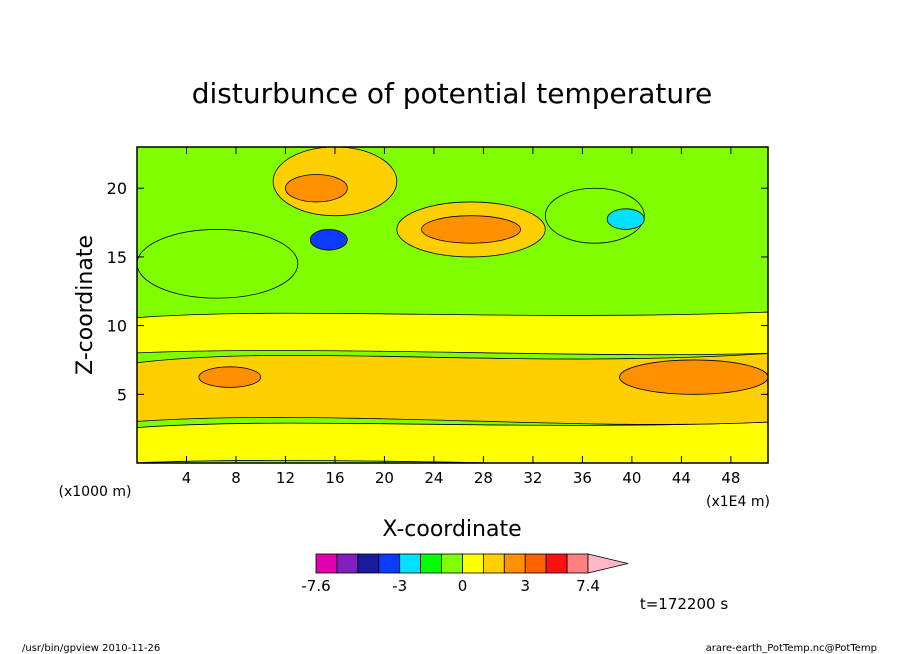 The width and height of the screenshot is (904, 654). Describe the element at coordinates (117, 257) in the screenshot. I see `y-tick-label: 15` at that location.